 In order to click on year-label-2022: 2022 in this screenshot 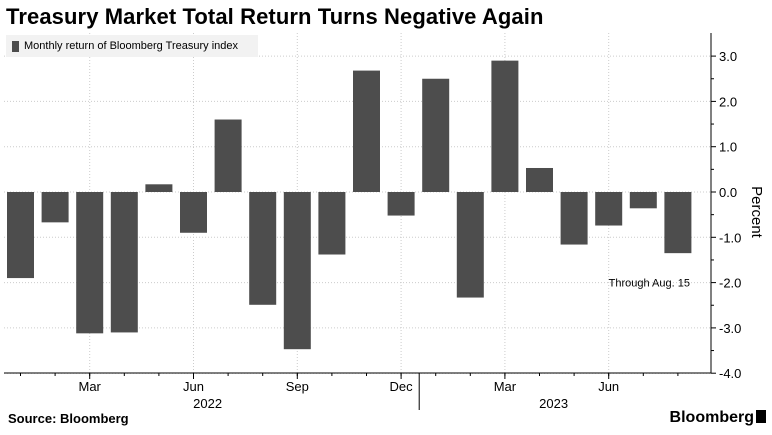, I will do `click(207, 403)`.